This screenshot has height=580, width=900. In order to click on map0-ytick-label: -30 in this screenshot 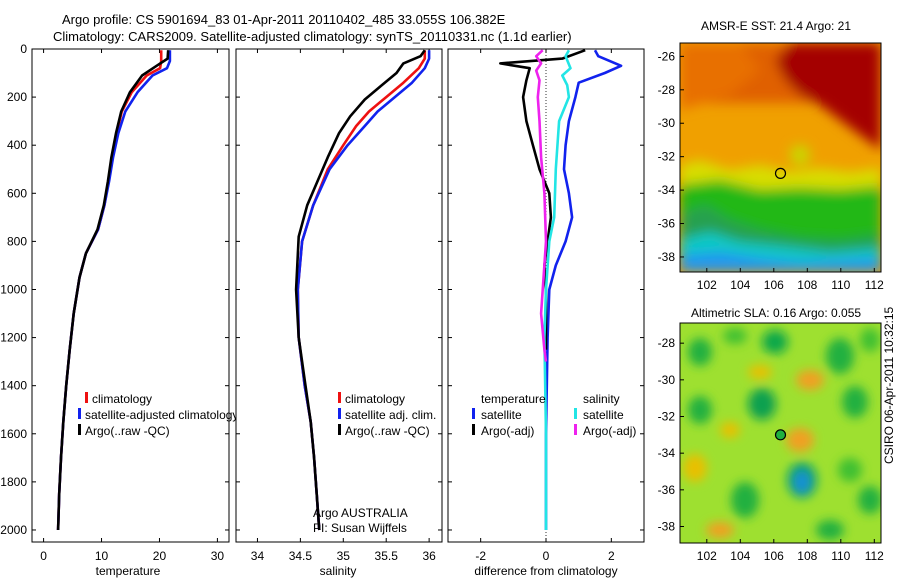, I will do `click(667, 123)`.